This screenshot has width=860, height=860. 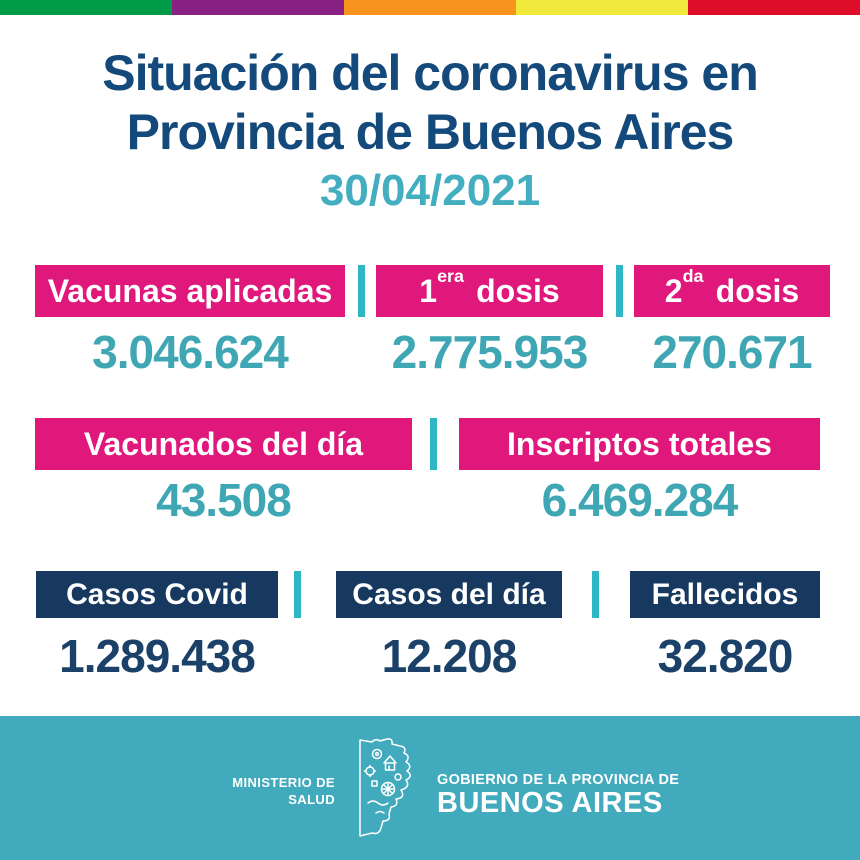 What do you see at coordinates (157, 656) in the screenshot?
I see `value-casos-covid: 1.289.438` at bounding box center [157, 656].